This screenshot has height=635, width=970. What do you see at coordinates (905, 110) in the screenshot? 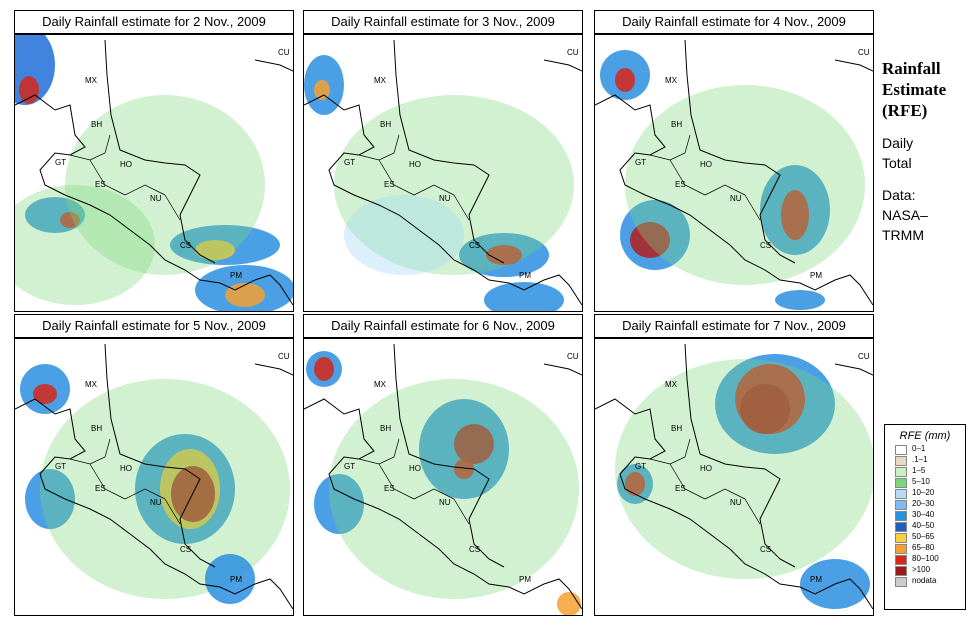
I see `sidebar-title-line: (RFE)` at bounding box center [905, 110].